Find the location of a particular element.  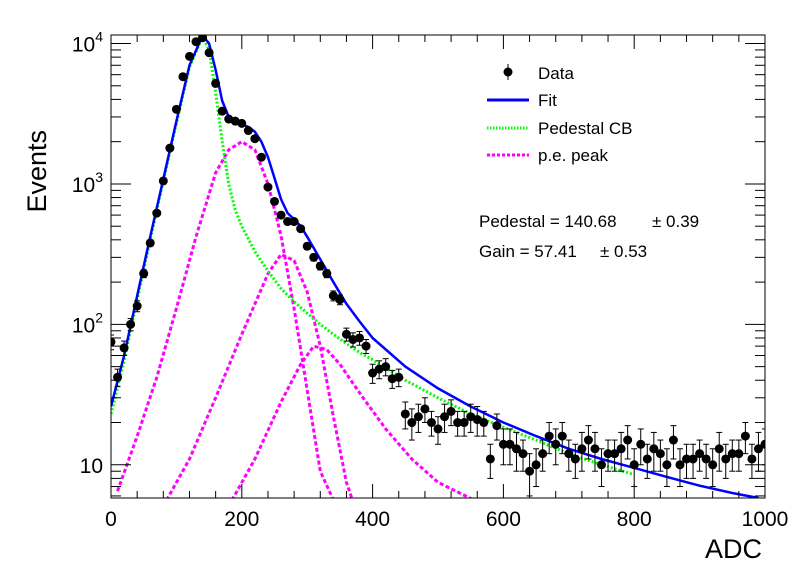

x-tick-label: 200 is located at coordinates (241, 519).